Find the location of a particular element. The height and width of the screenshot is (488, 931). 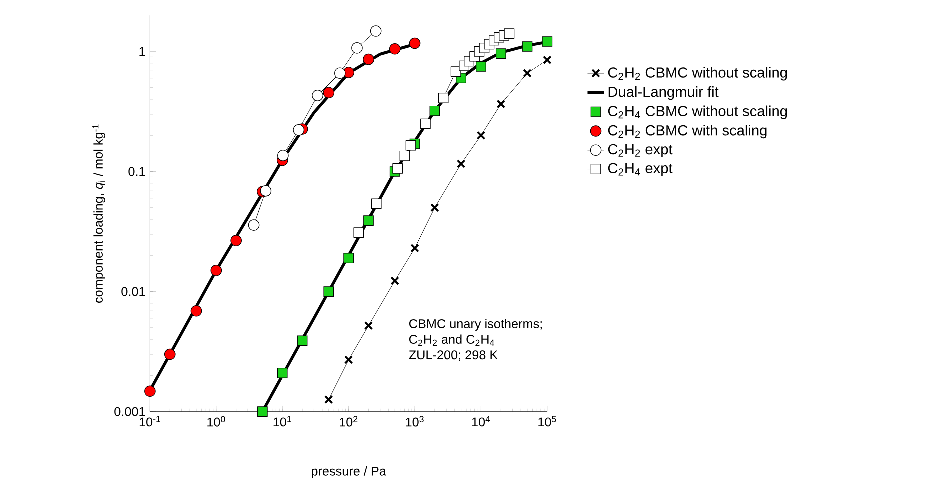

legend-label: C$_{2}$H$_{4}$ expt is located at coordinates (640, 170).